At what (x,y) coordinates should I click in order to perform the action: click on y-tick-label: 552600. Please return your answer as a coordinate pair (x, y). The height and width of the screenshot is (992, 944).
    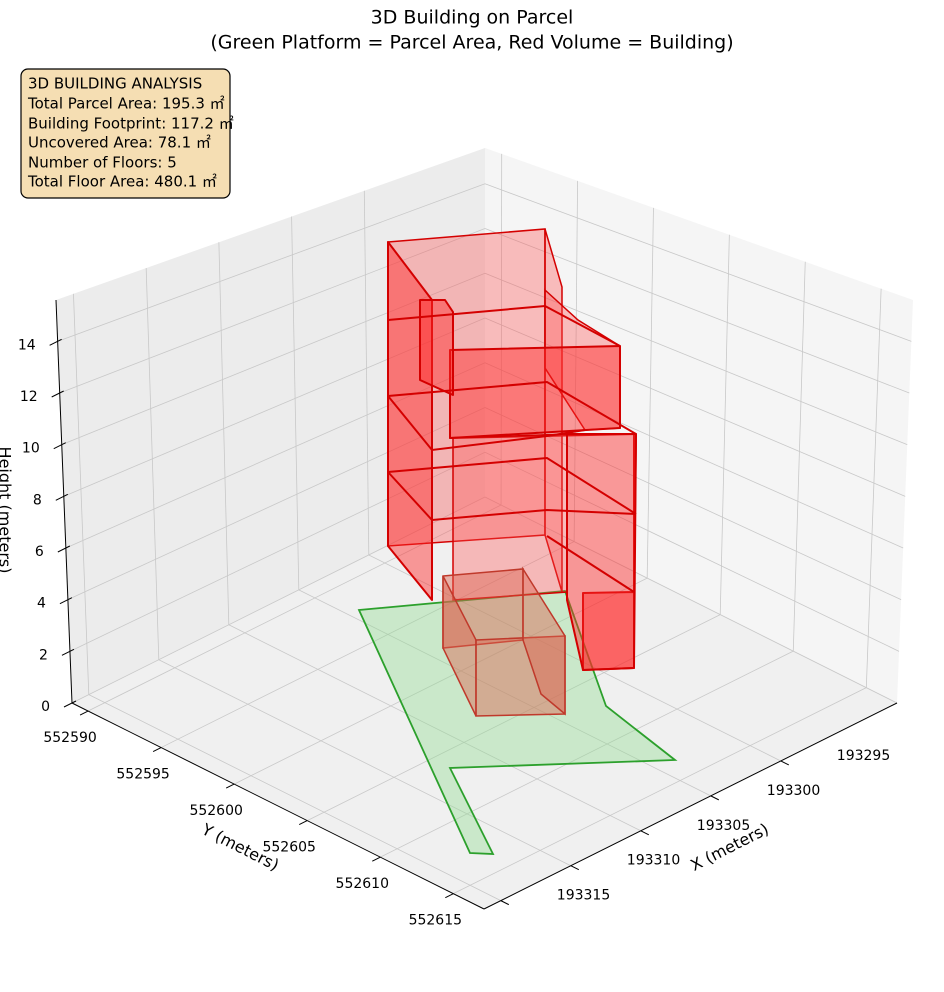
    Looking at the image, I should click on (215, 811).